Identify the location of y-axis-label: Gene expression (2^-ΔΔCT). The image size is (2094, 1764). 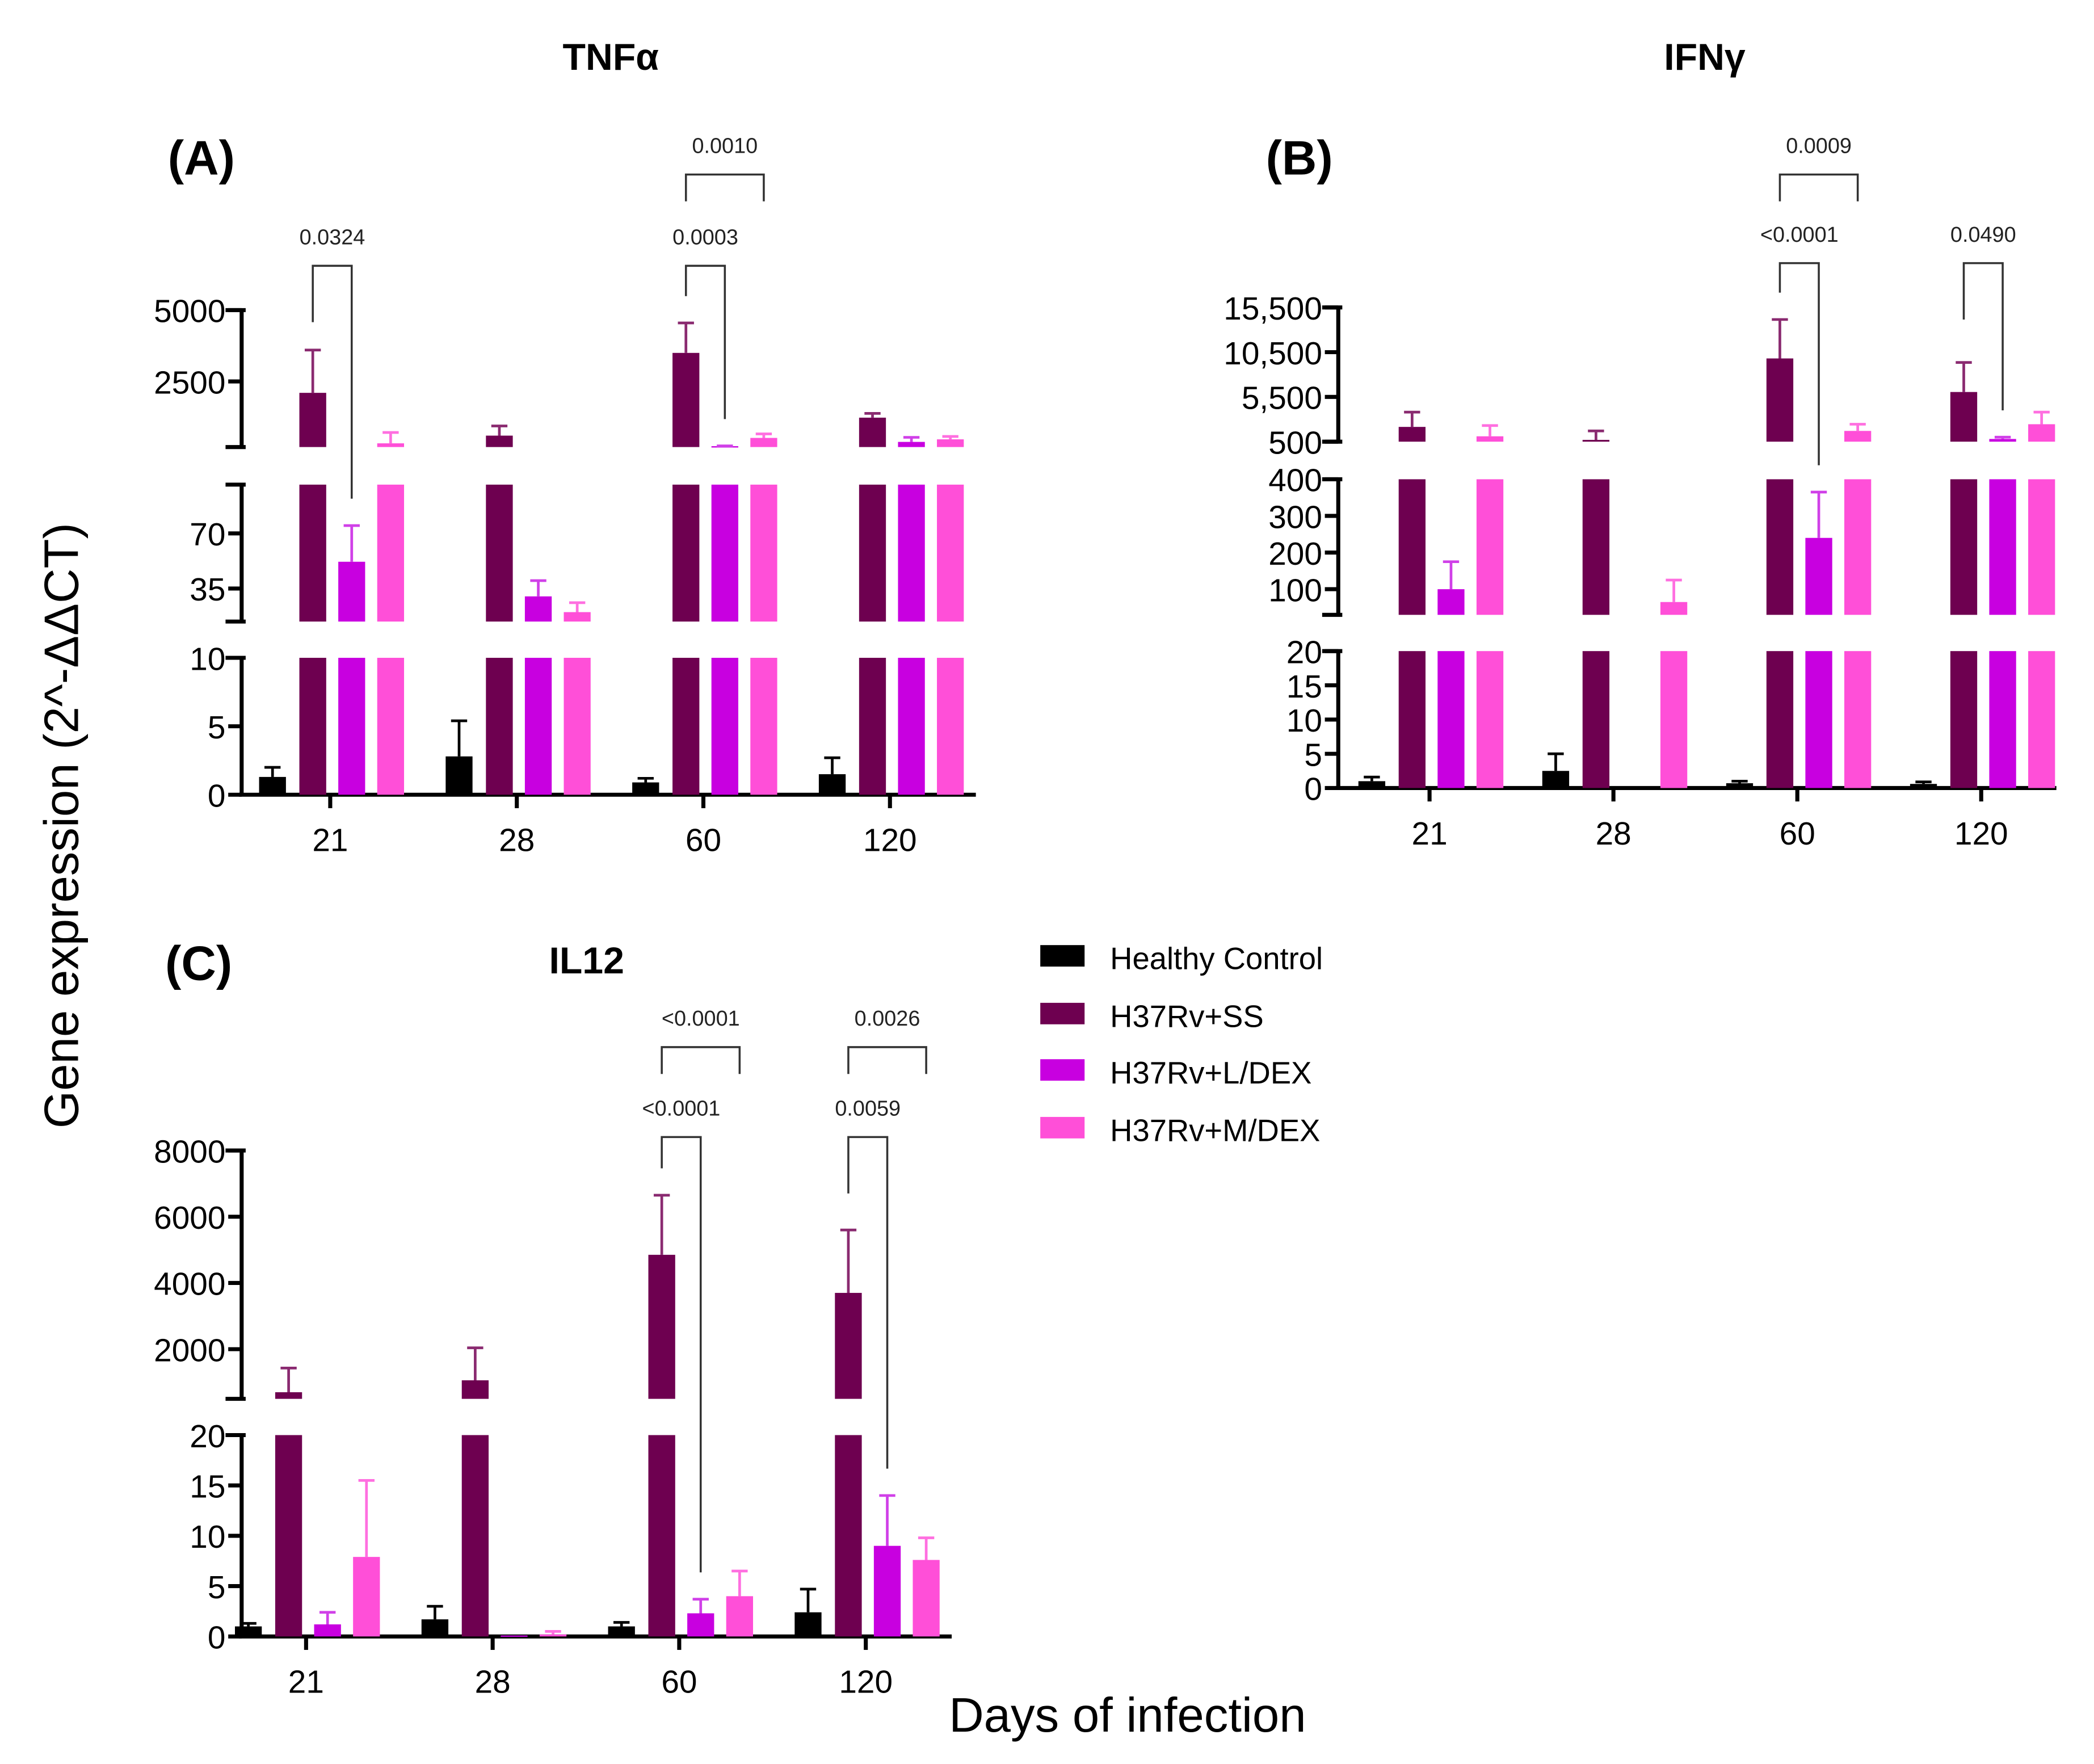
(62, 825).